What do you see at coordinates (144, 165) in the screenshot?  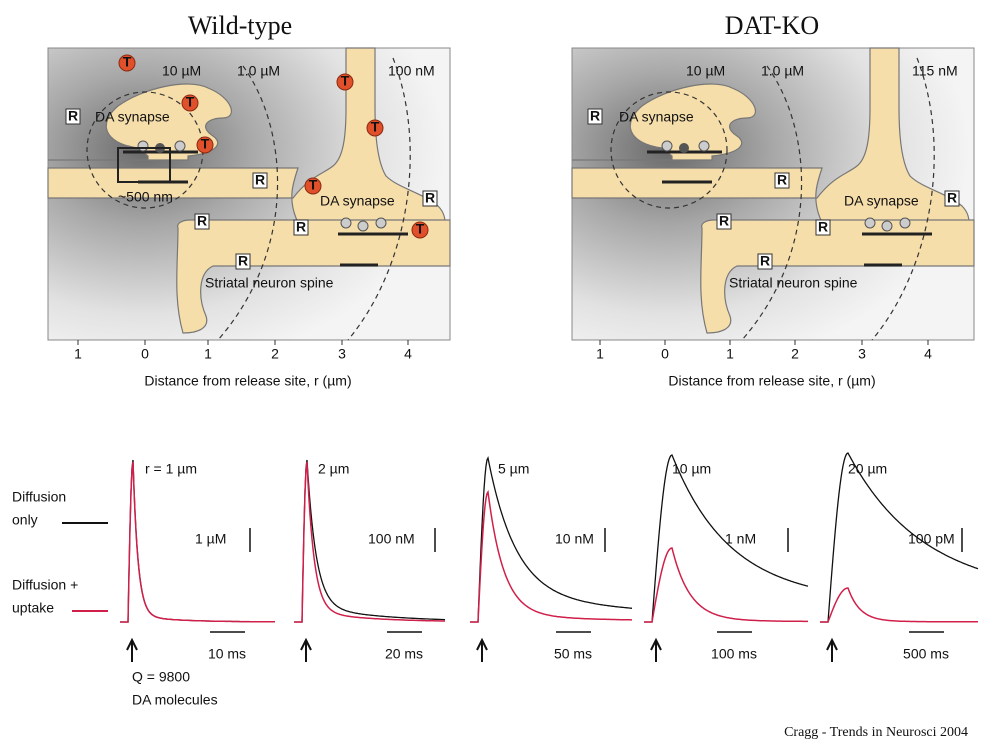 I see `size-box` at bounding box center [144, 165].